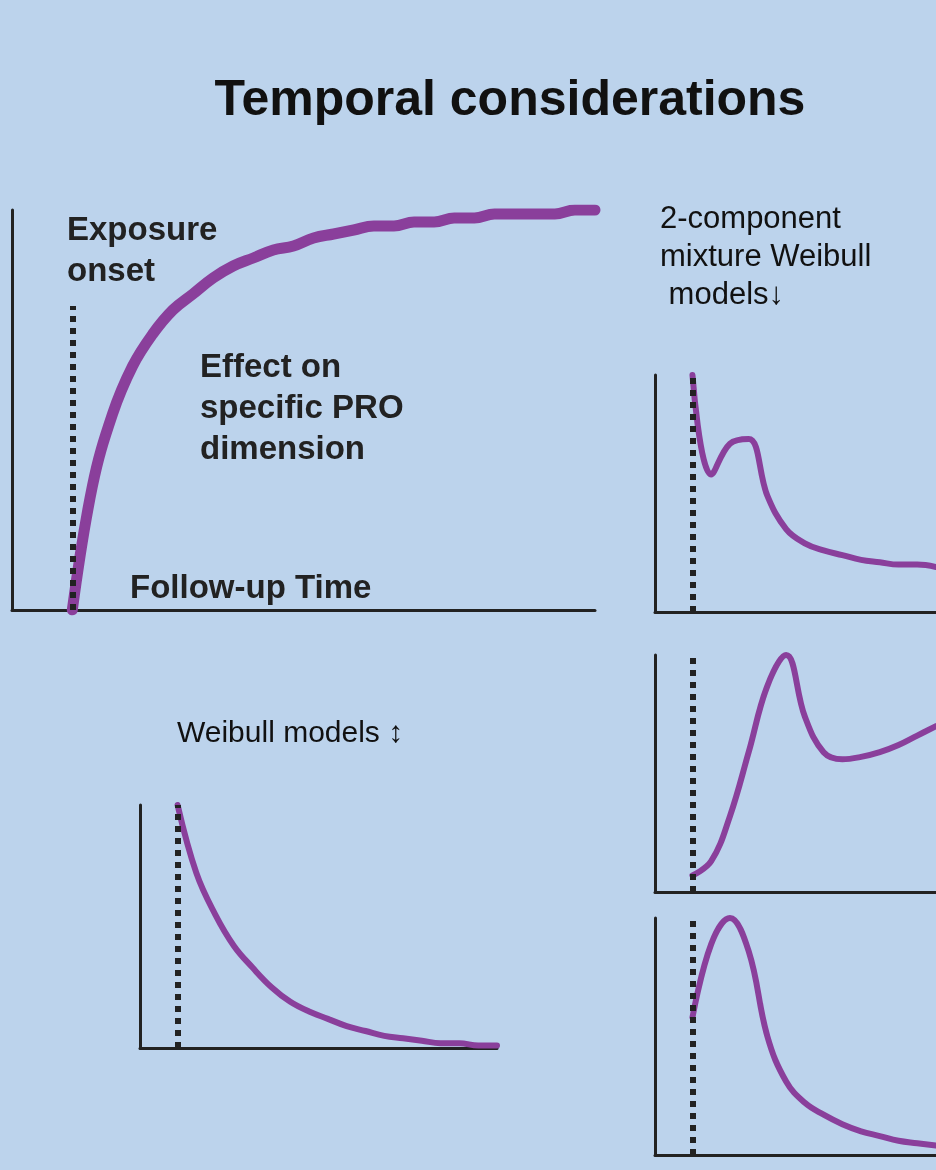 The image size is (936, 1170). Describe the element at coordinates (766, 255) in the screenshot. I see `chart-title: 2-component mixture Weibull models↓` at that location.